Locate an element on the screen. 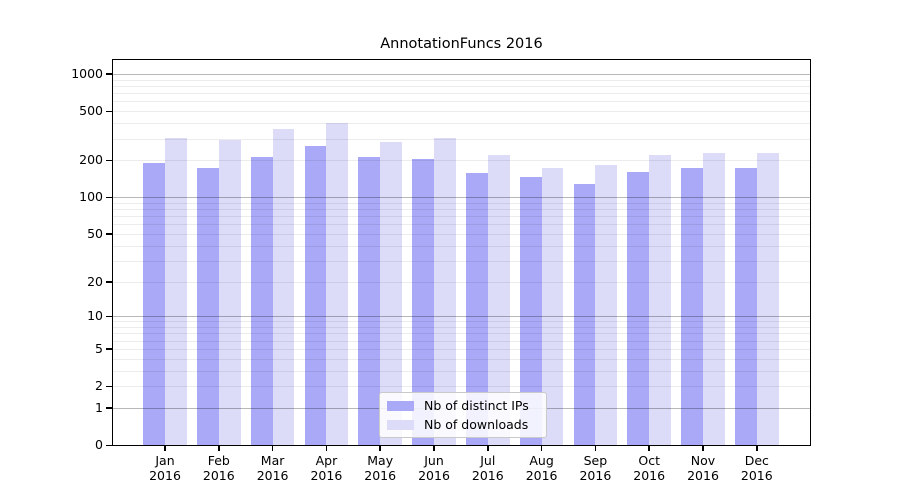 This screenshot has width=900, height=500. y-tick-label-1000: 1000 is located at coordinates (87, 73).